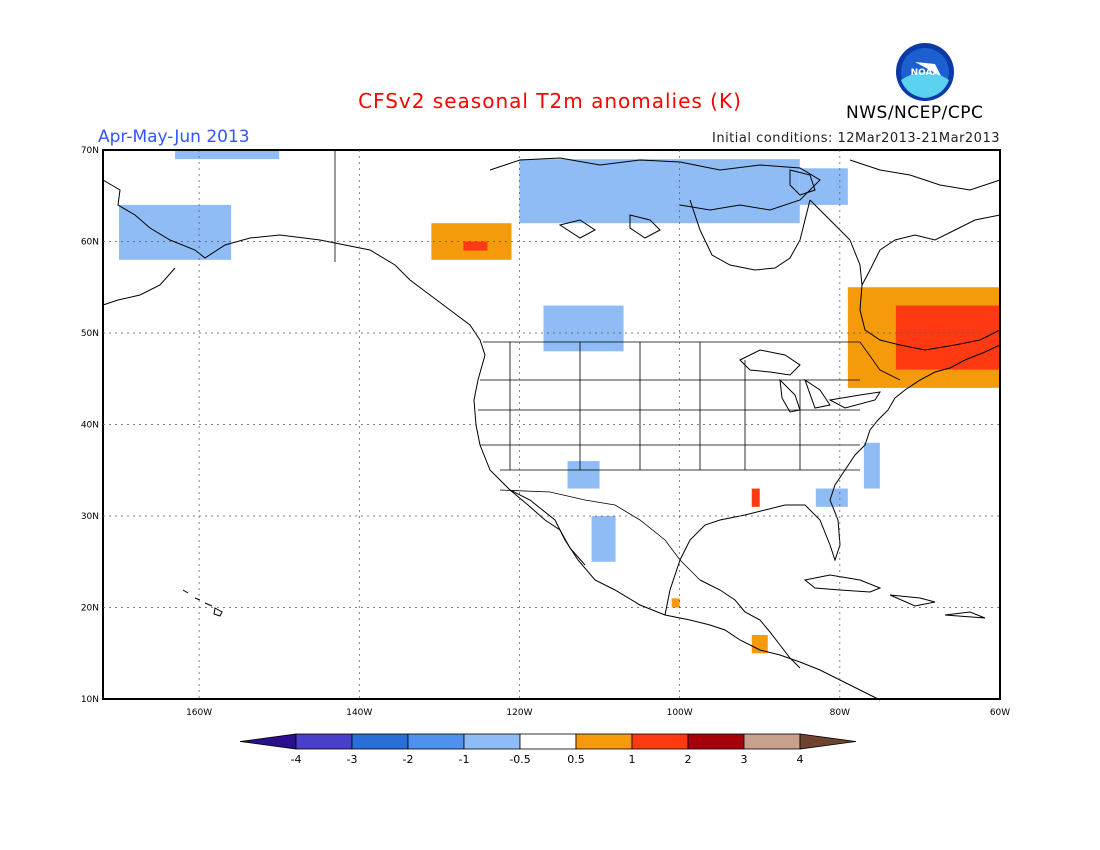 The width and height of the screenshot is (1100, 850). Describe the element at coordinates (296, 759) in the screenshot. I see `colorbar-label: -4` at that location.